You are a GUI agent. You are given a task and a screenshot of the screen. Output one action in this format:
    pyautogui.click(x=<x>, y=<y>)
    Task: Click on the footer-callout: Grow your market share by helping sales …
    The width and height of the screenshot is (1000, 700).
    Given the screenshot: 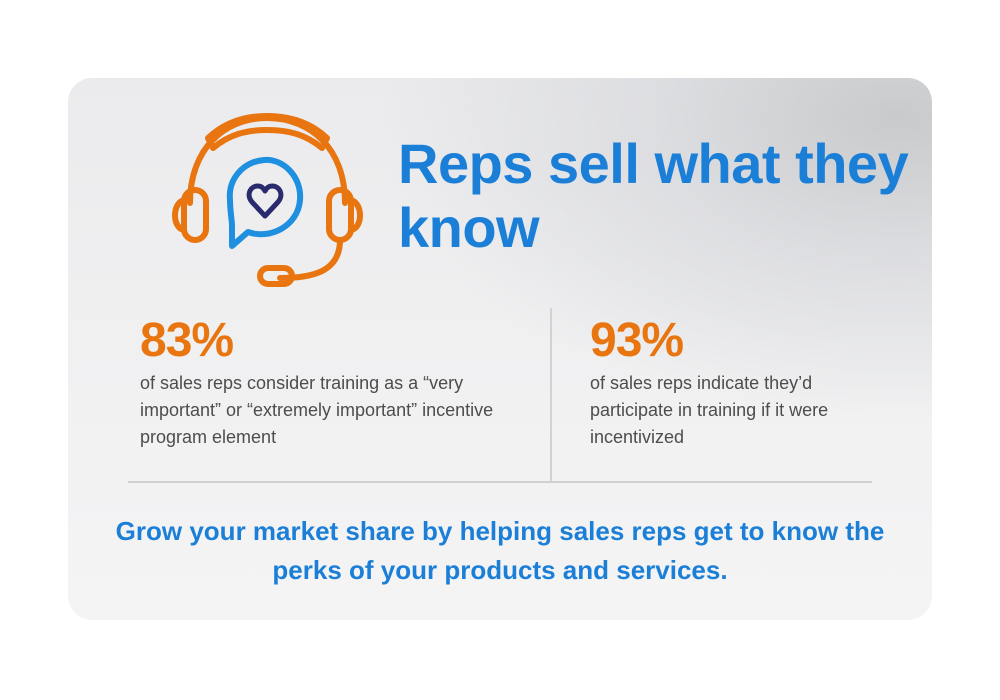 What is the action you would take?
    pyautogui.click(x=500, y=550)
    